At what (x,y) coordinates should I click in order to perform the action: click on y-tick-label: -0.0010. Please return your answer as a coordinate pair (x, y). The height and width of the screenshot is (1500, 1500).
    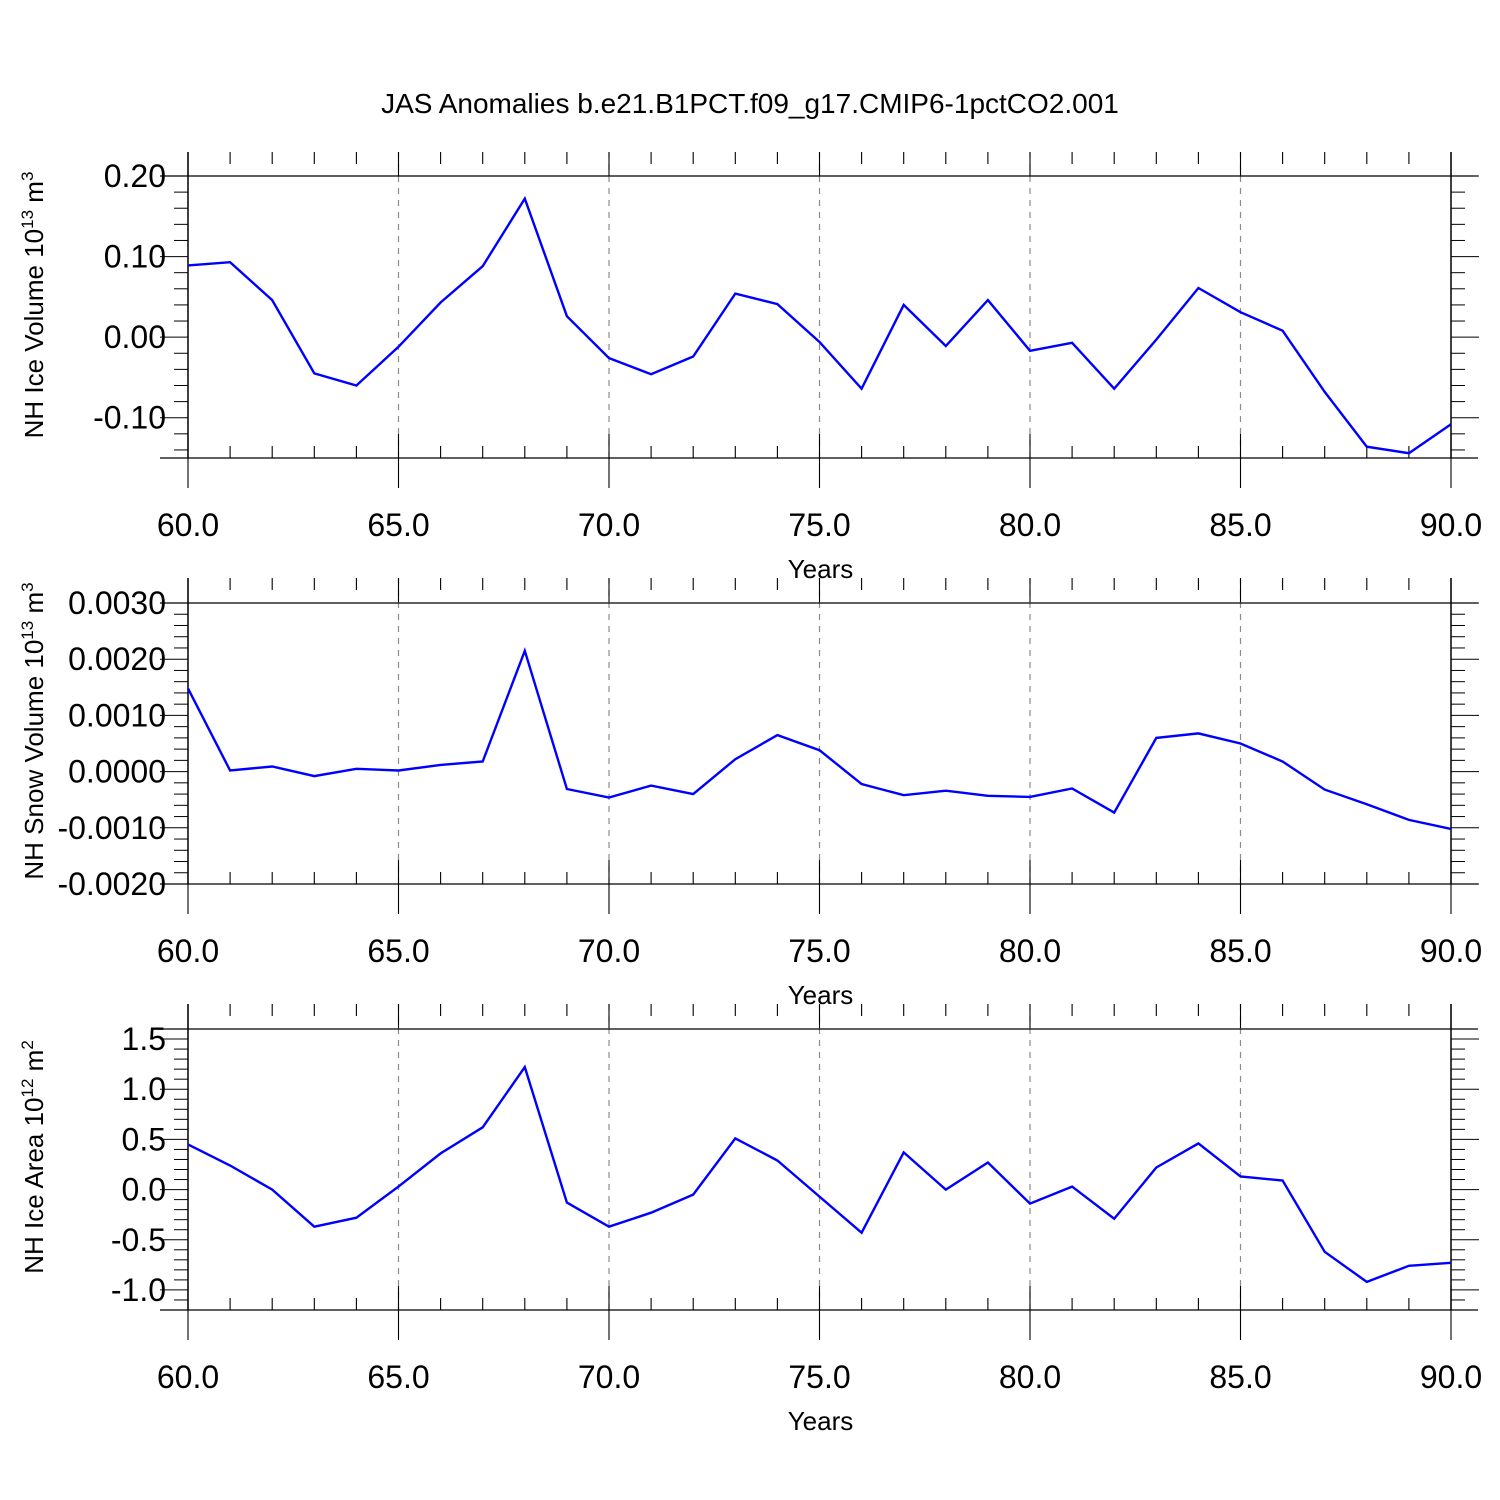
    Looking at the image, I should click on (111, 828).